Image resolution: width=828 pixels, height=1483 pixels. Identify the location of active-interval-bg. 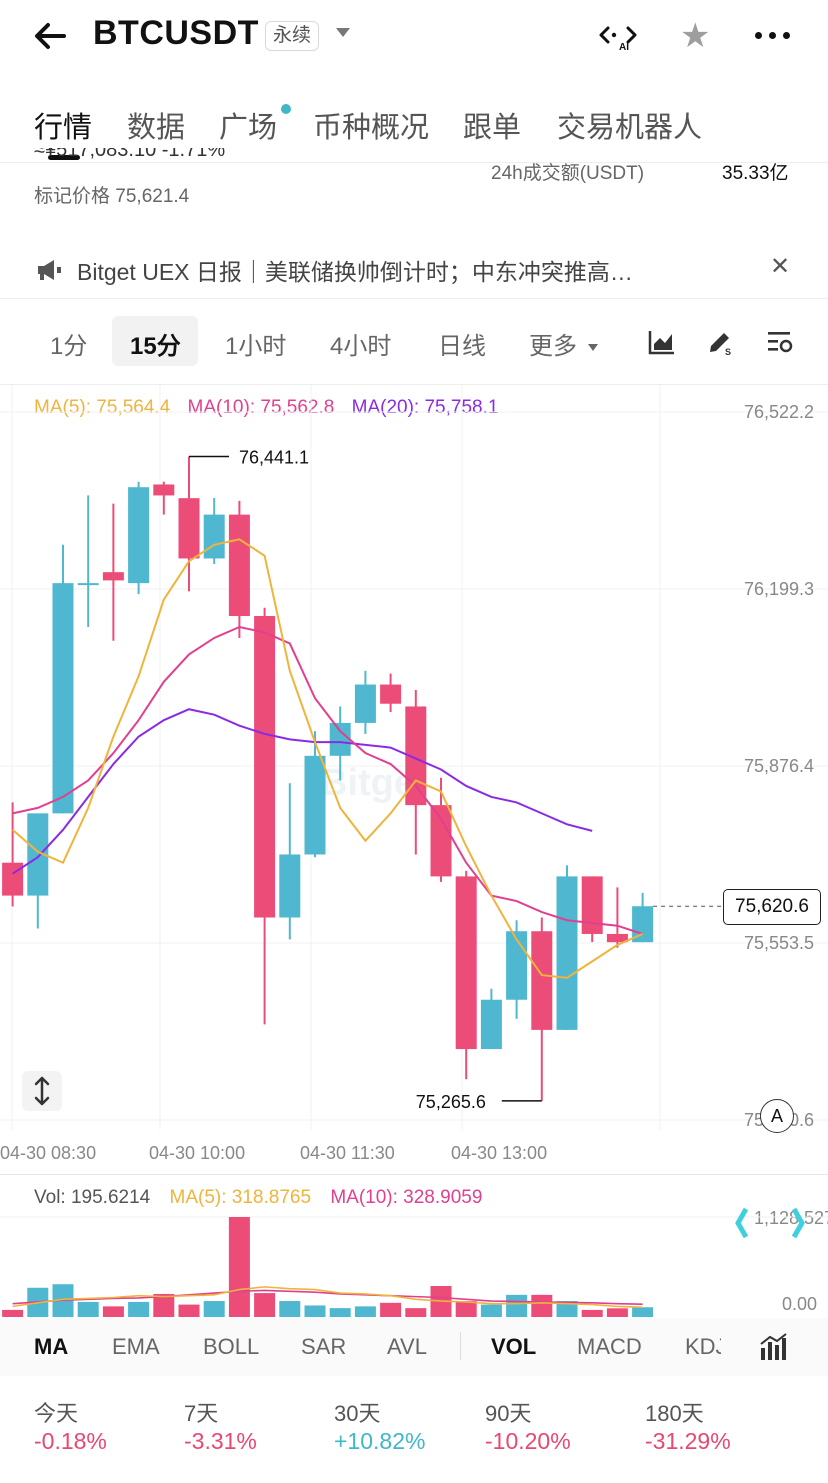
(155, 341).